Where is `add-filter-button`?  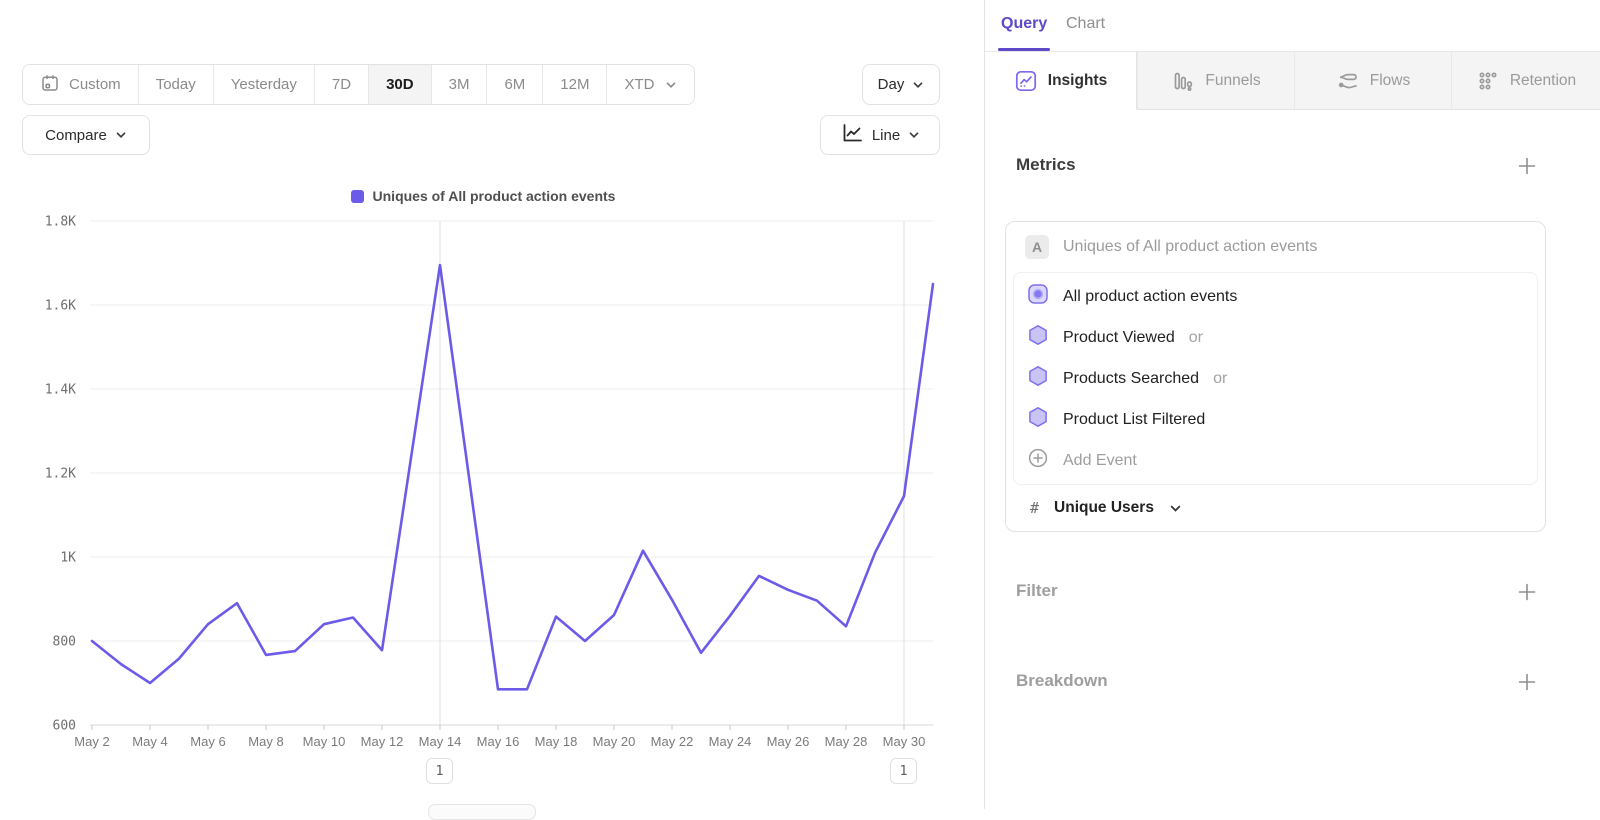 add-filter-button is located at coordinates (1527, 592).